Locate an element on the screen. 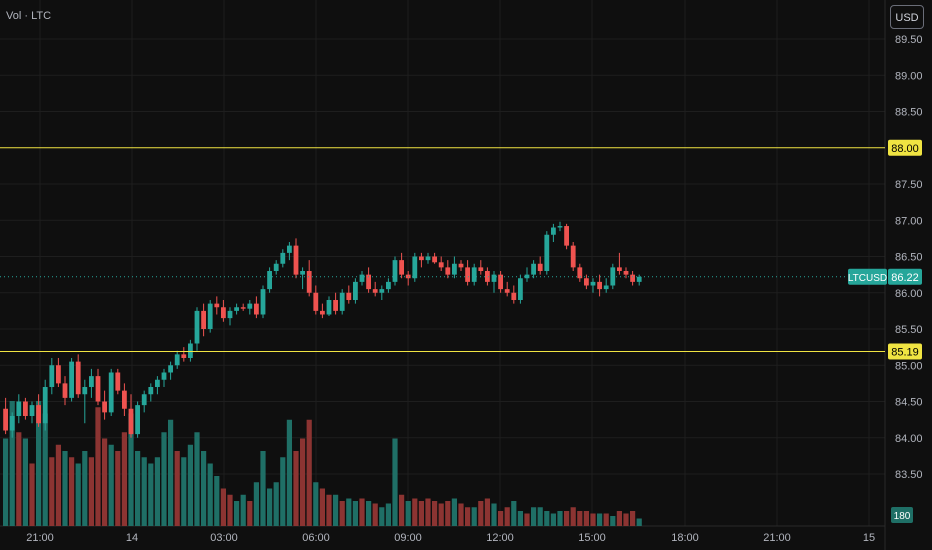 The width and height of the screenshot is (932, 550). volume-badge-label: 180 is located at coordinates (902, 516).